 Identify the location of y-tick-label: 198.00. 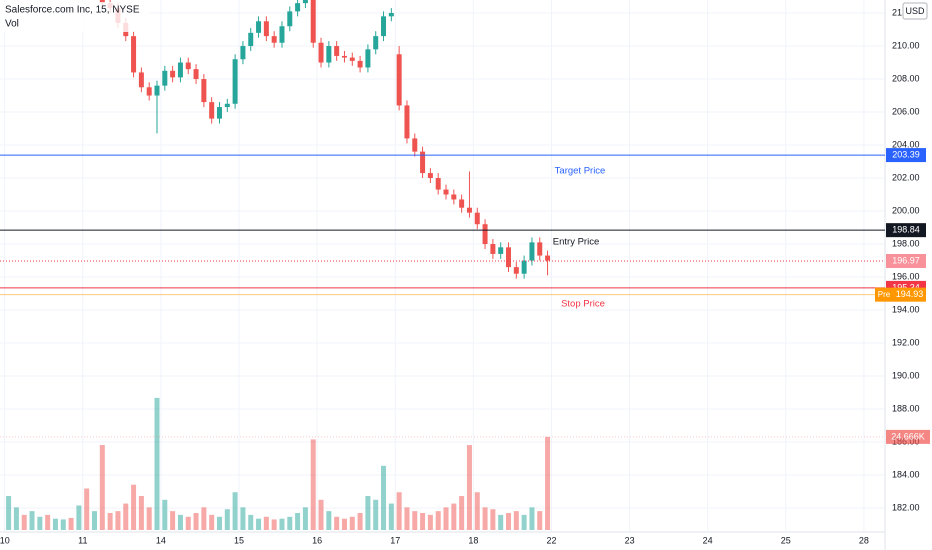
(906, 243).